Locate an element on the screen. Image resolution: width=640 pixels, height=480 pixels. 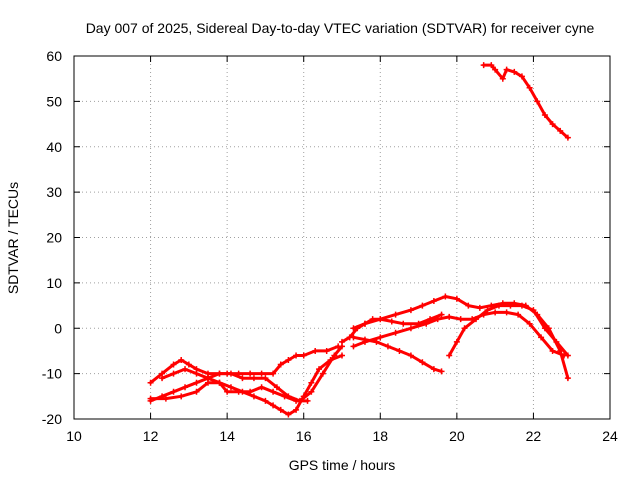
x-tick-label: 20 is located at coordinates (457, 436).